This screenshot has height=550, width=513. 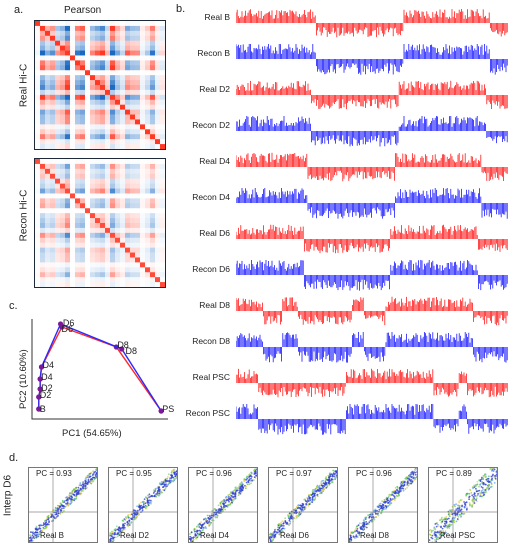 What do you see at coordinates (214, 233) in the screenshot?
I see `track-label: Real D6` at bounding box center [214, 233].